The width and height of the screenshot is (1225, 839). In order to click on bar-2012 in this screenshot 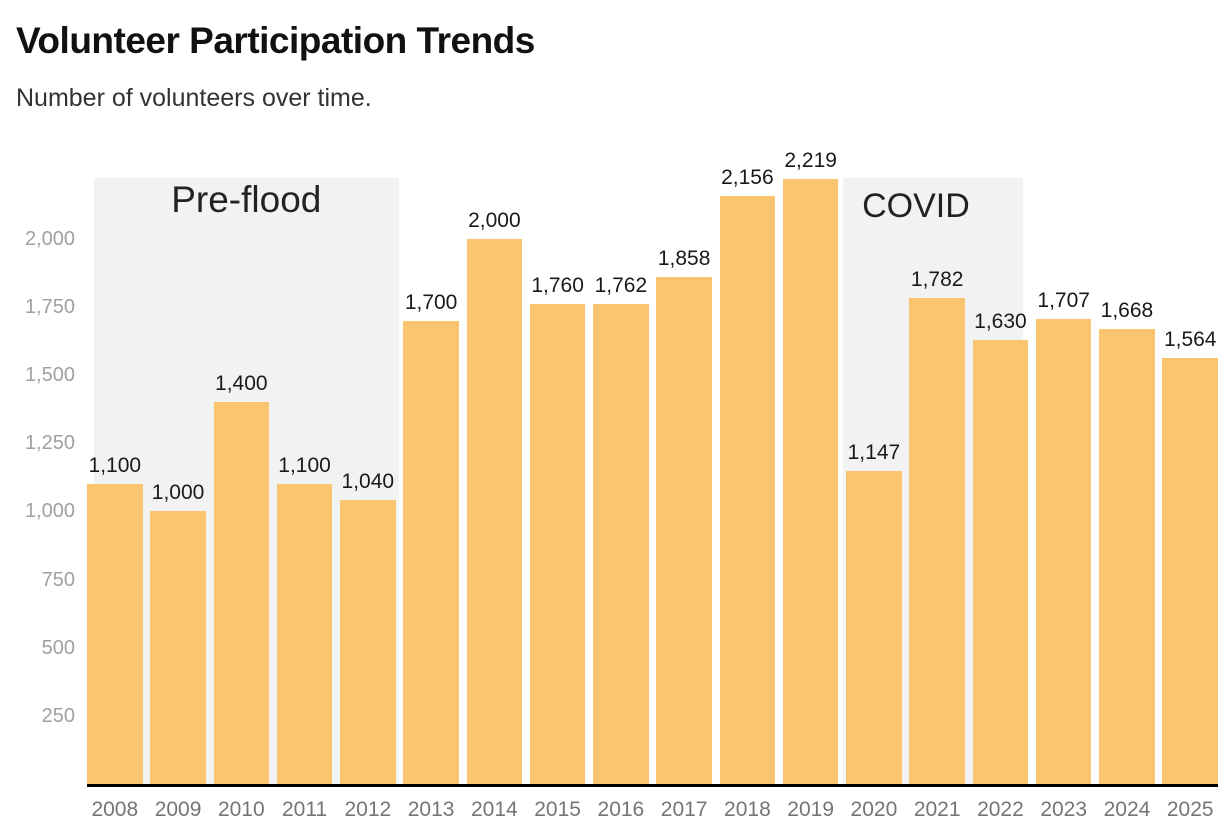, I will do `click(368, 642)`.